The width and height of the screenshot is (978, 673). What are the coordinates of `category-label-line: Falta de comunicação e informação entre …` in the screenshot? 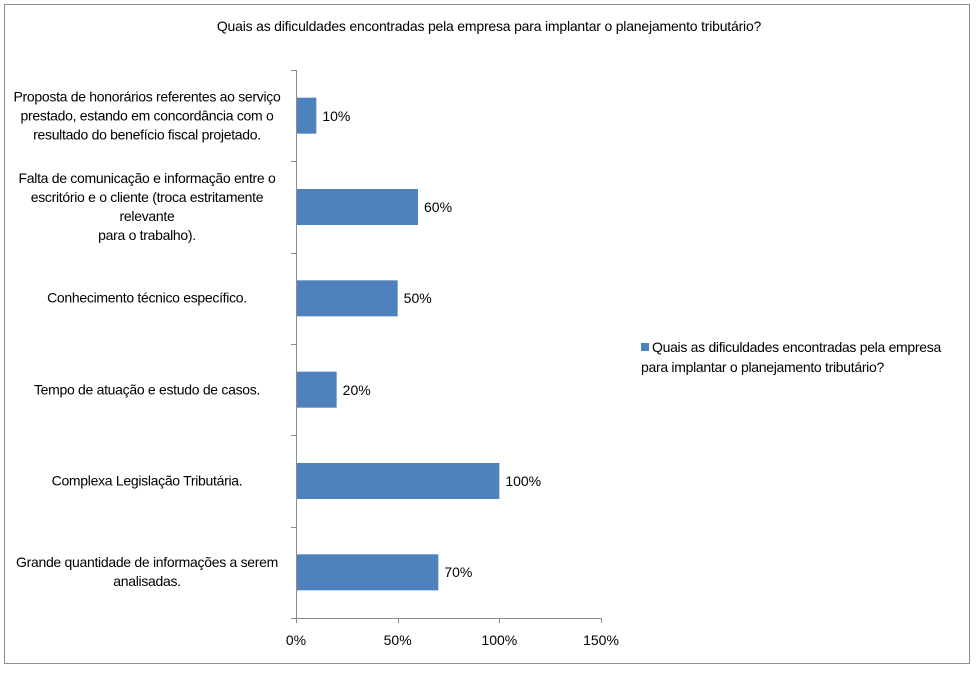 It's located at (147, 178).